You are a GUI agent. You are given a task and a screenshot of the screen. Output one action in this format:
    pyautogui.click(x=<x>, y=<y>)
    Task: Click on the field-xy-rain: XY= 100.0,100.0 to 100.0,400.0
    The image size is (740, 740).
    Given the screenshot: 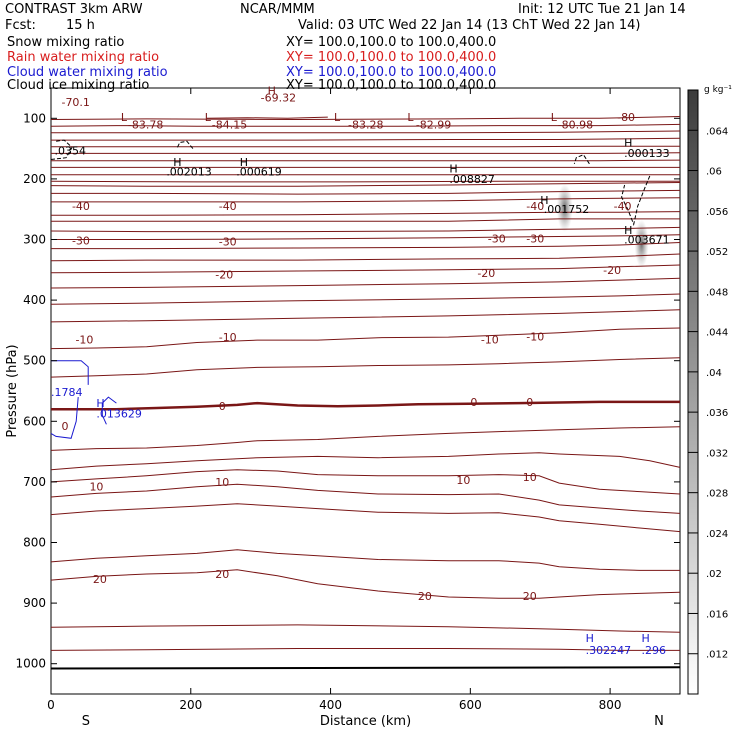 What is the action you would take?
    pyautogui.click(x=391, y=57)
    